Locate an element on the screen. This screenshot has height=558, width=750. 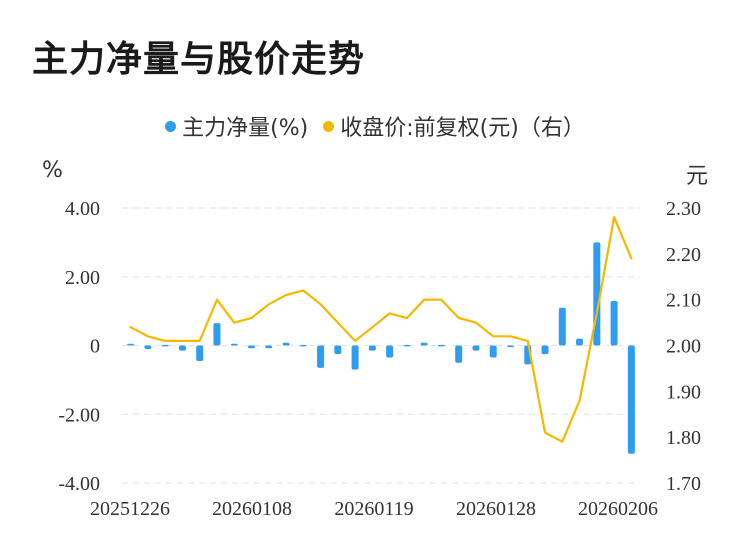
y-right-tick-label: 2.30 is located at coordinates (683, 209).